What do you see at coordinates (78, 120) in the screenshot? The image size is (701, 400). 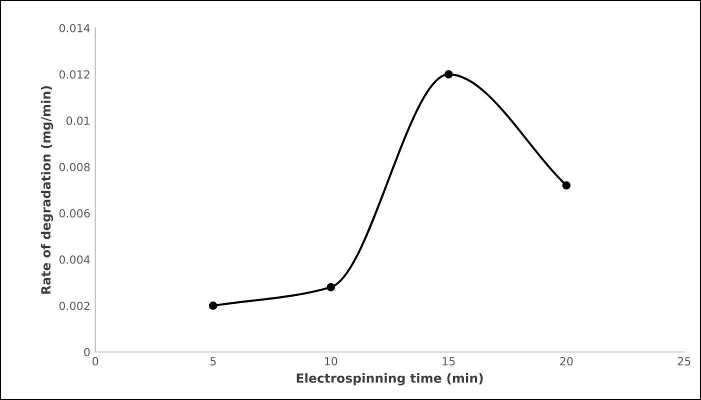 I see `y-tick-label: 0.01` at bounding box center [78, 120].